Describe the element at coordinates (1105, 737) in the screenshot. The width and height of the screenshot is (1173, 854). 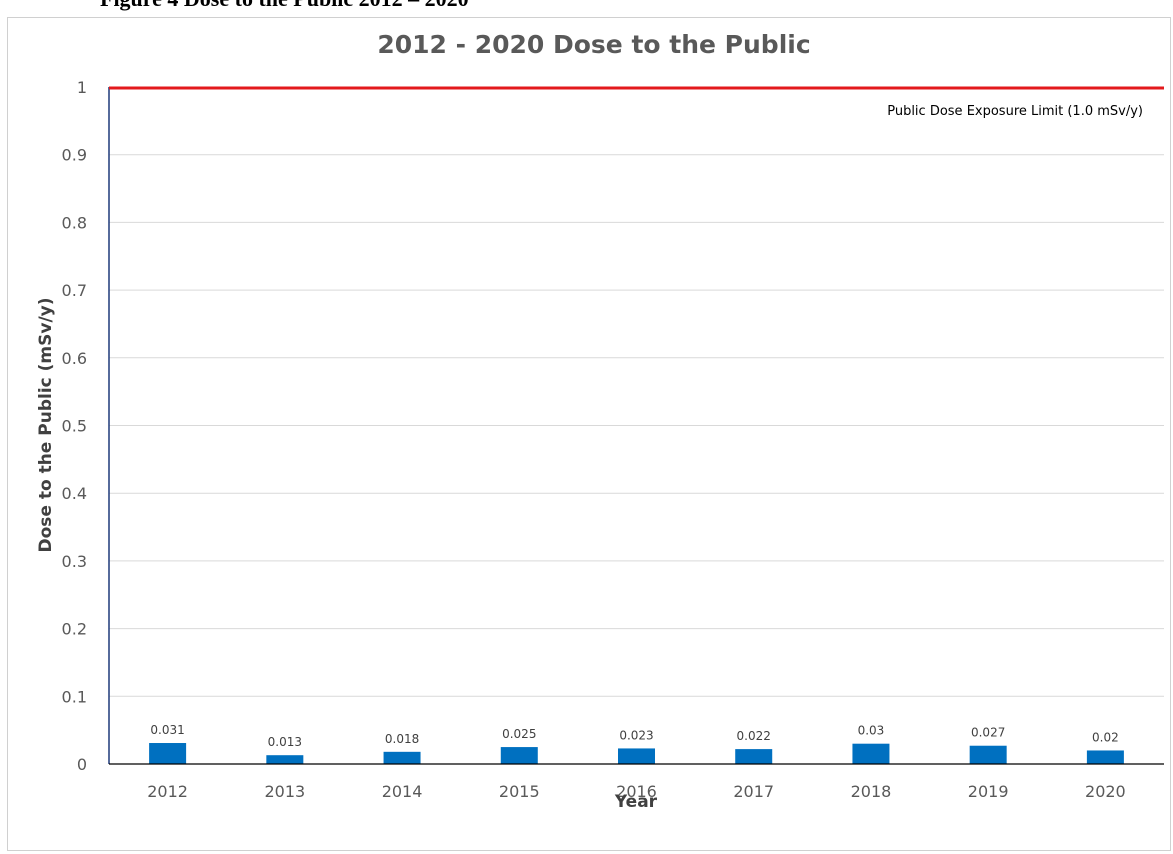
I see `bar-value-label: 0.02` at that location.